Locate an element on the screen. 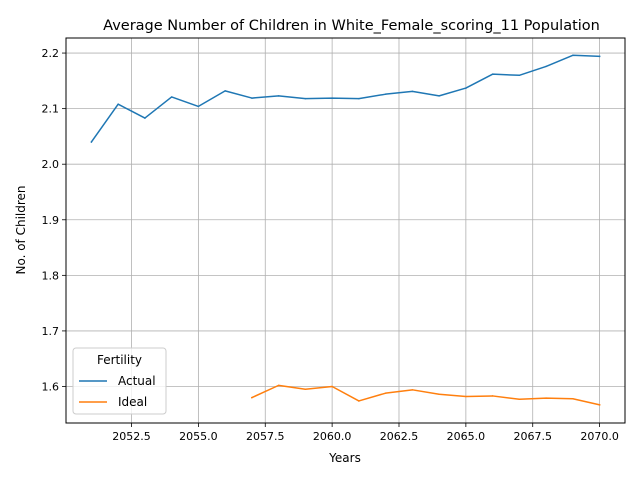 The image size is (640, 480). y-tick-label: 2.2 is located at coordinates (51, 53).